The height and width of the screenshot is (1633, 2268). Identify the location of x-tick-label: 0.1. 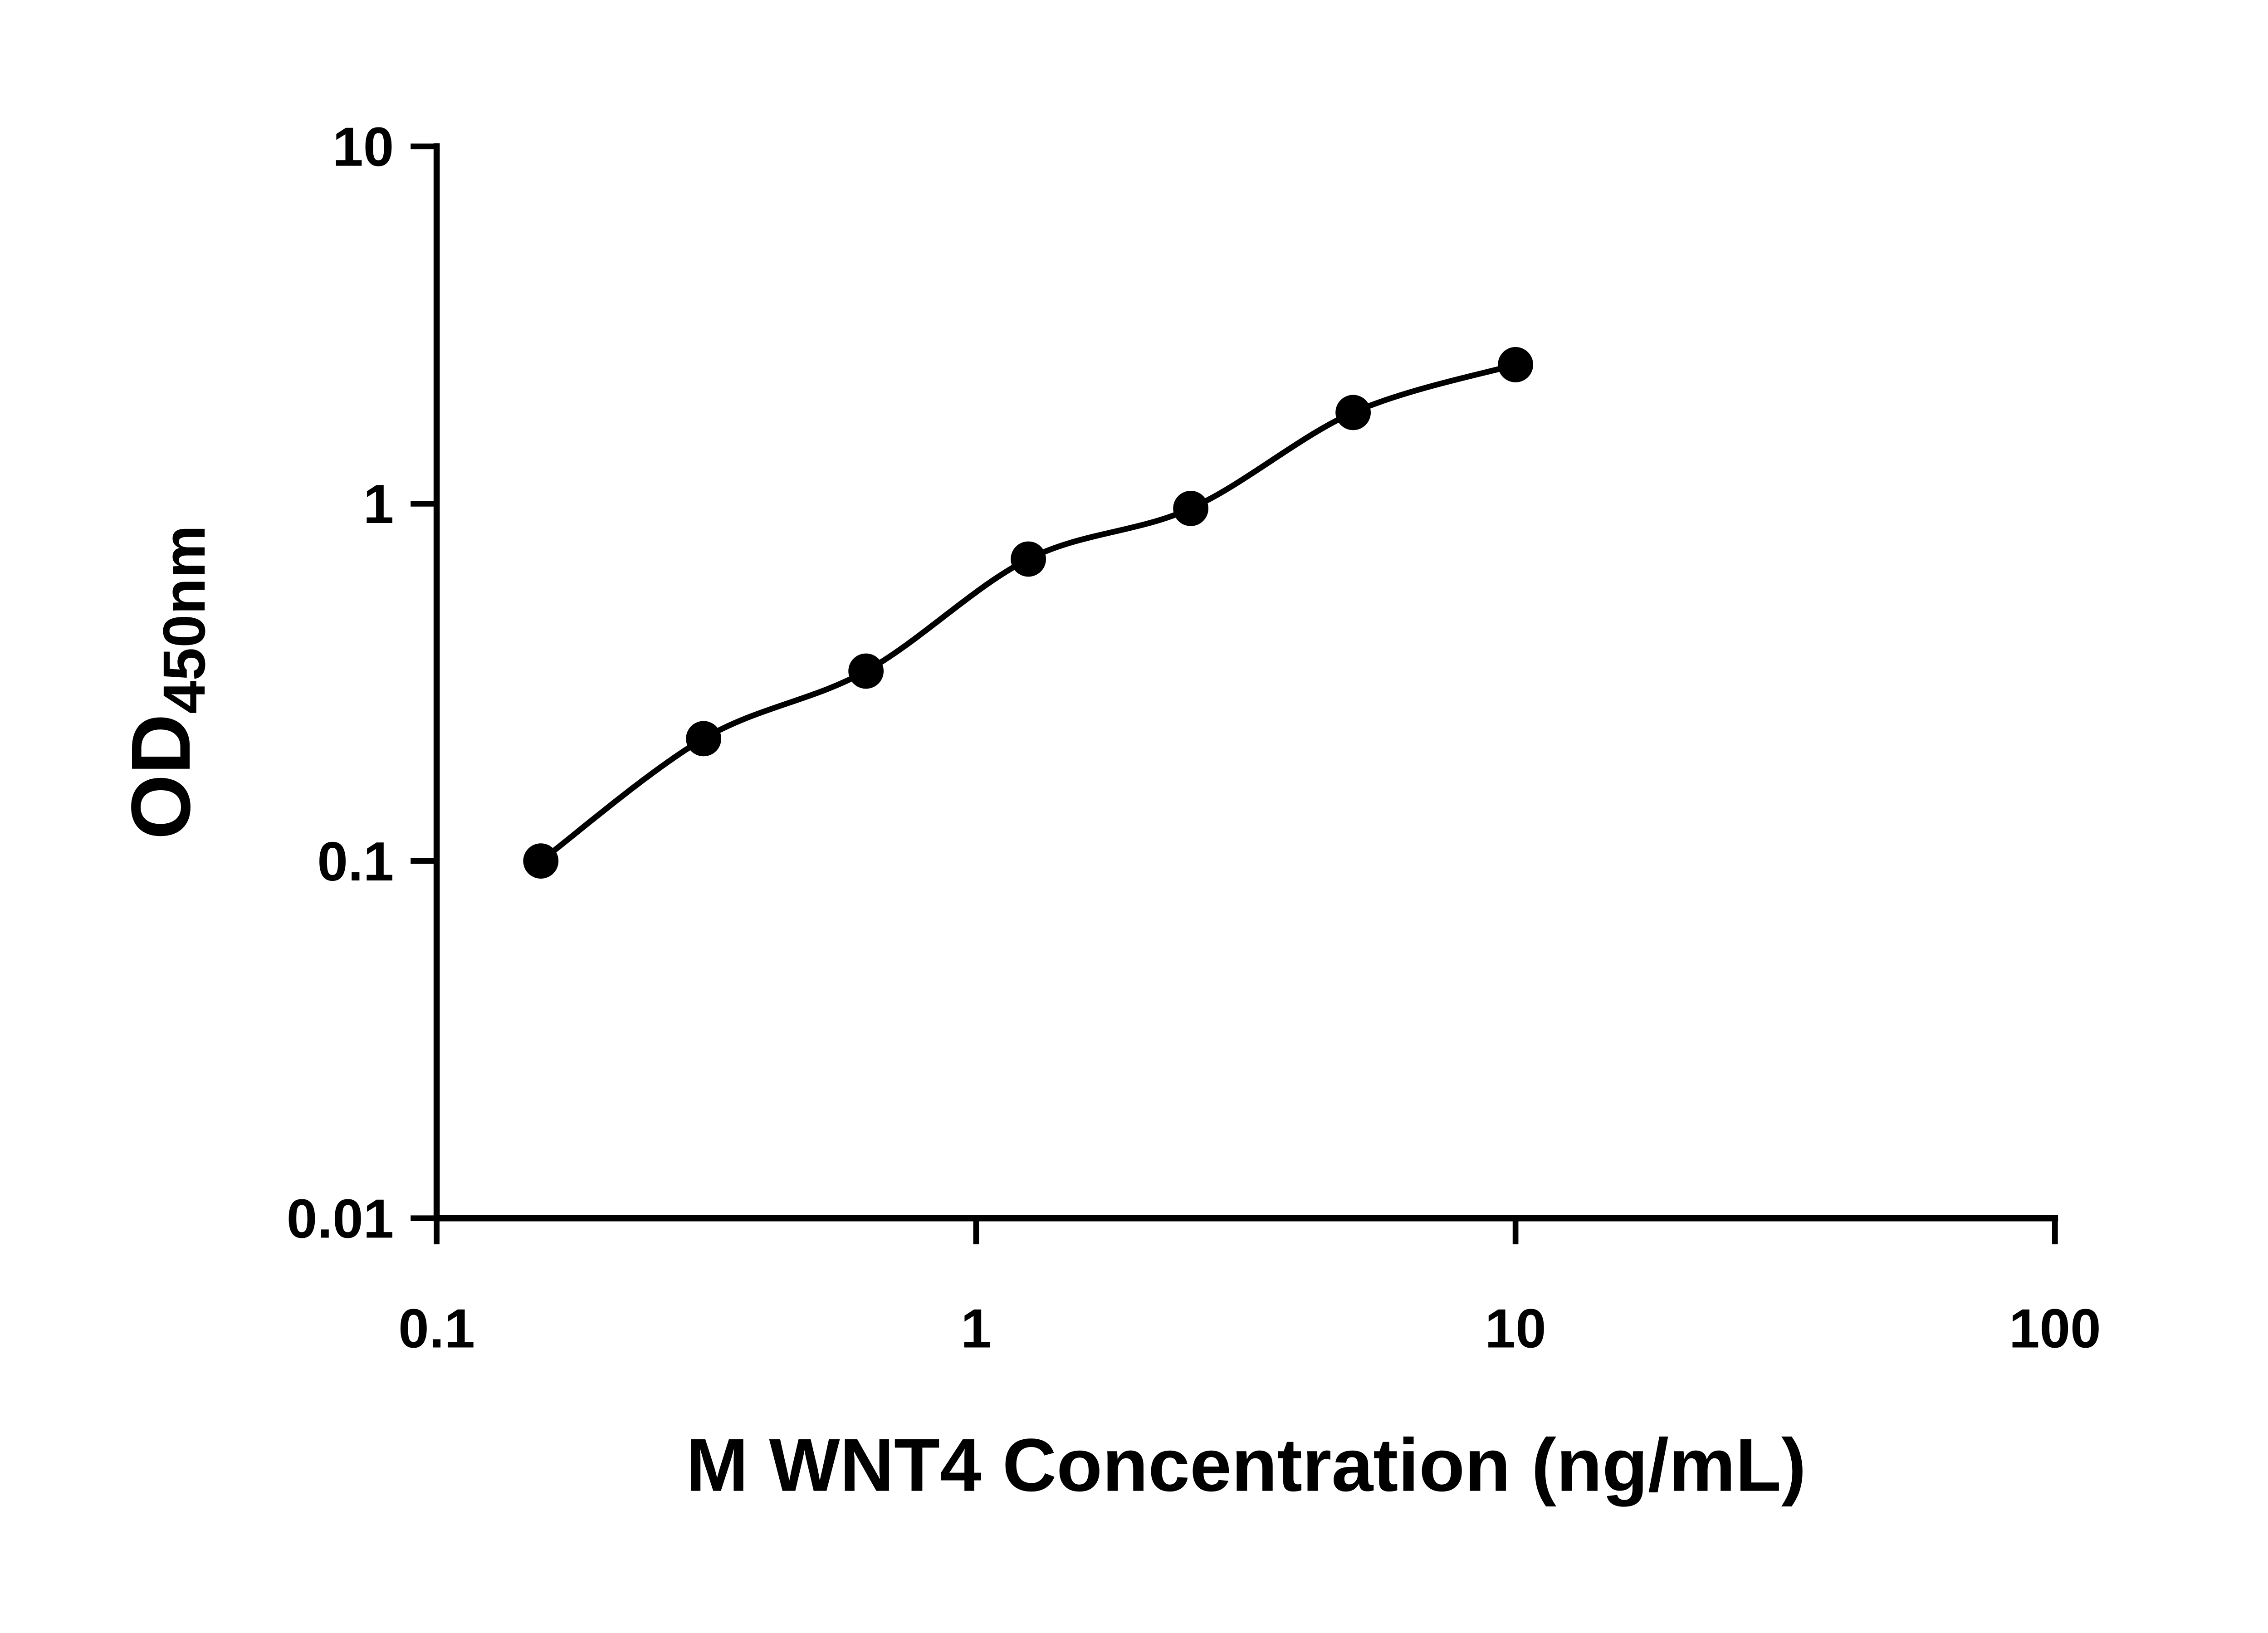
(436, 1328).